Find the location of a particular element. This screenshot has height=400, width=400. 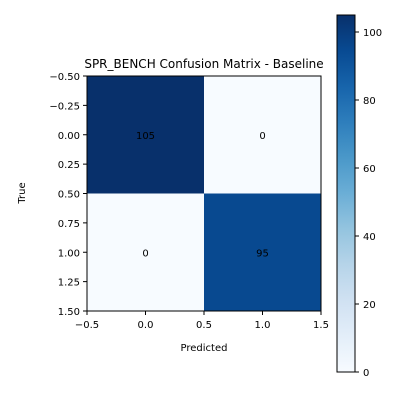

colorbar is located at coordinates (346, 193).